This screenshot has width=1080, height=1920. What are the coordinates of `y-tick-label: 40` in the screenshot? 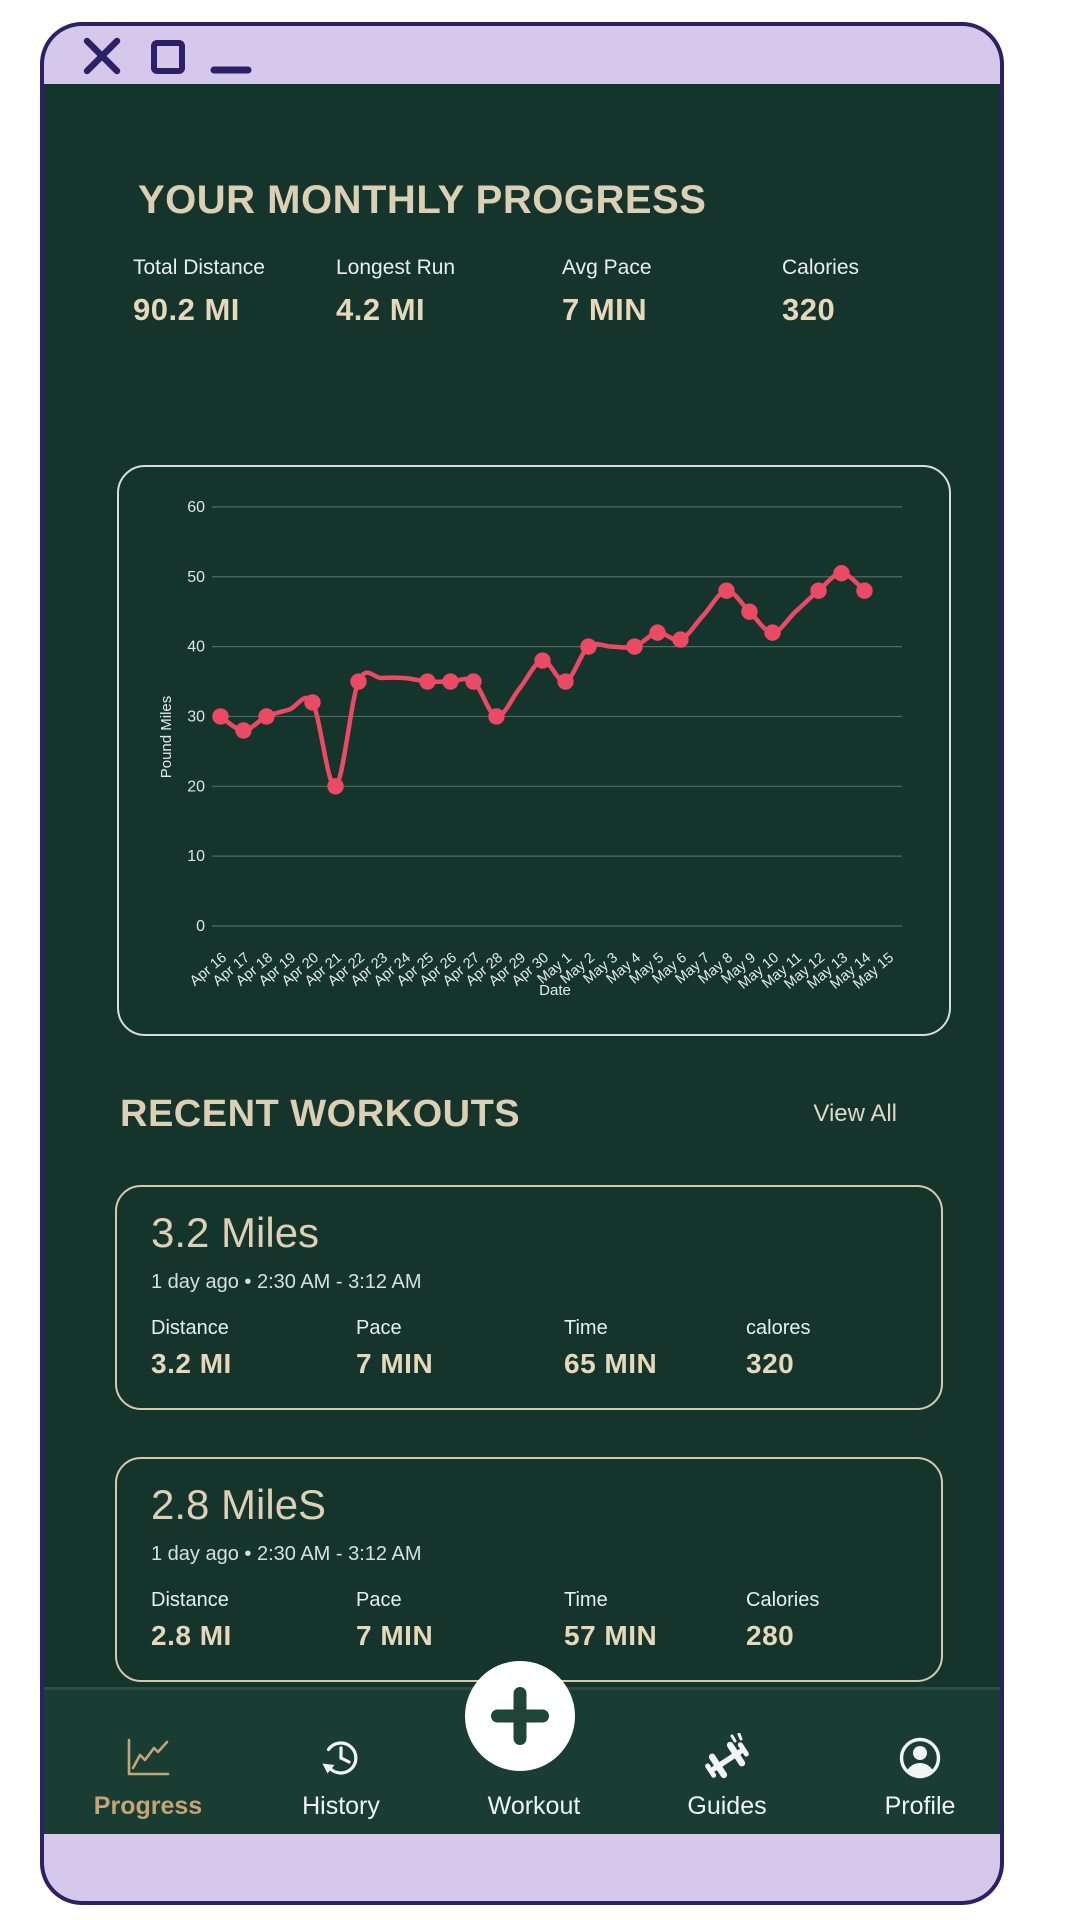 It's located at (196, 647).